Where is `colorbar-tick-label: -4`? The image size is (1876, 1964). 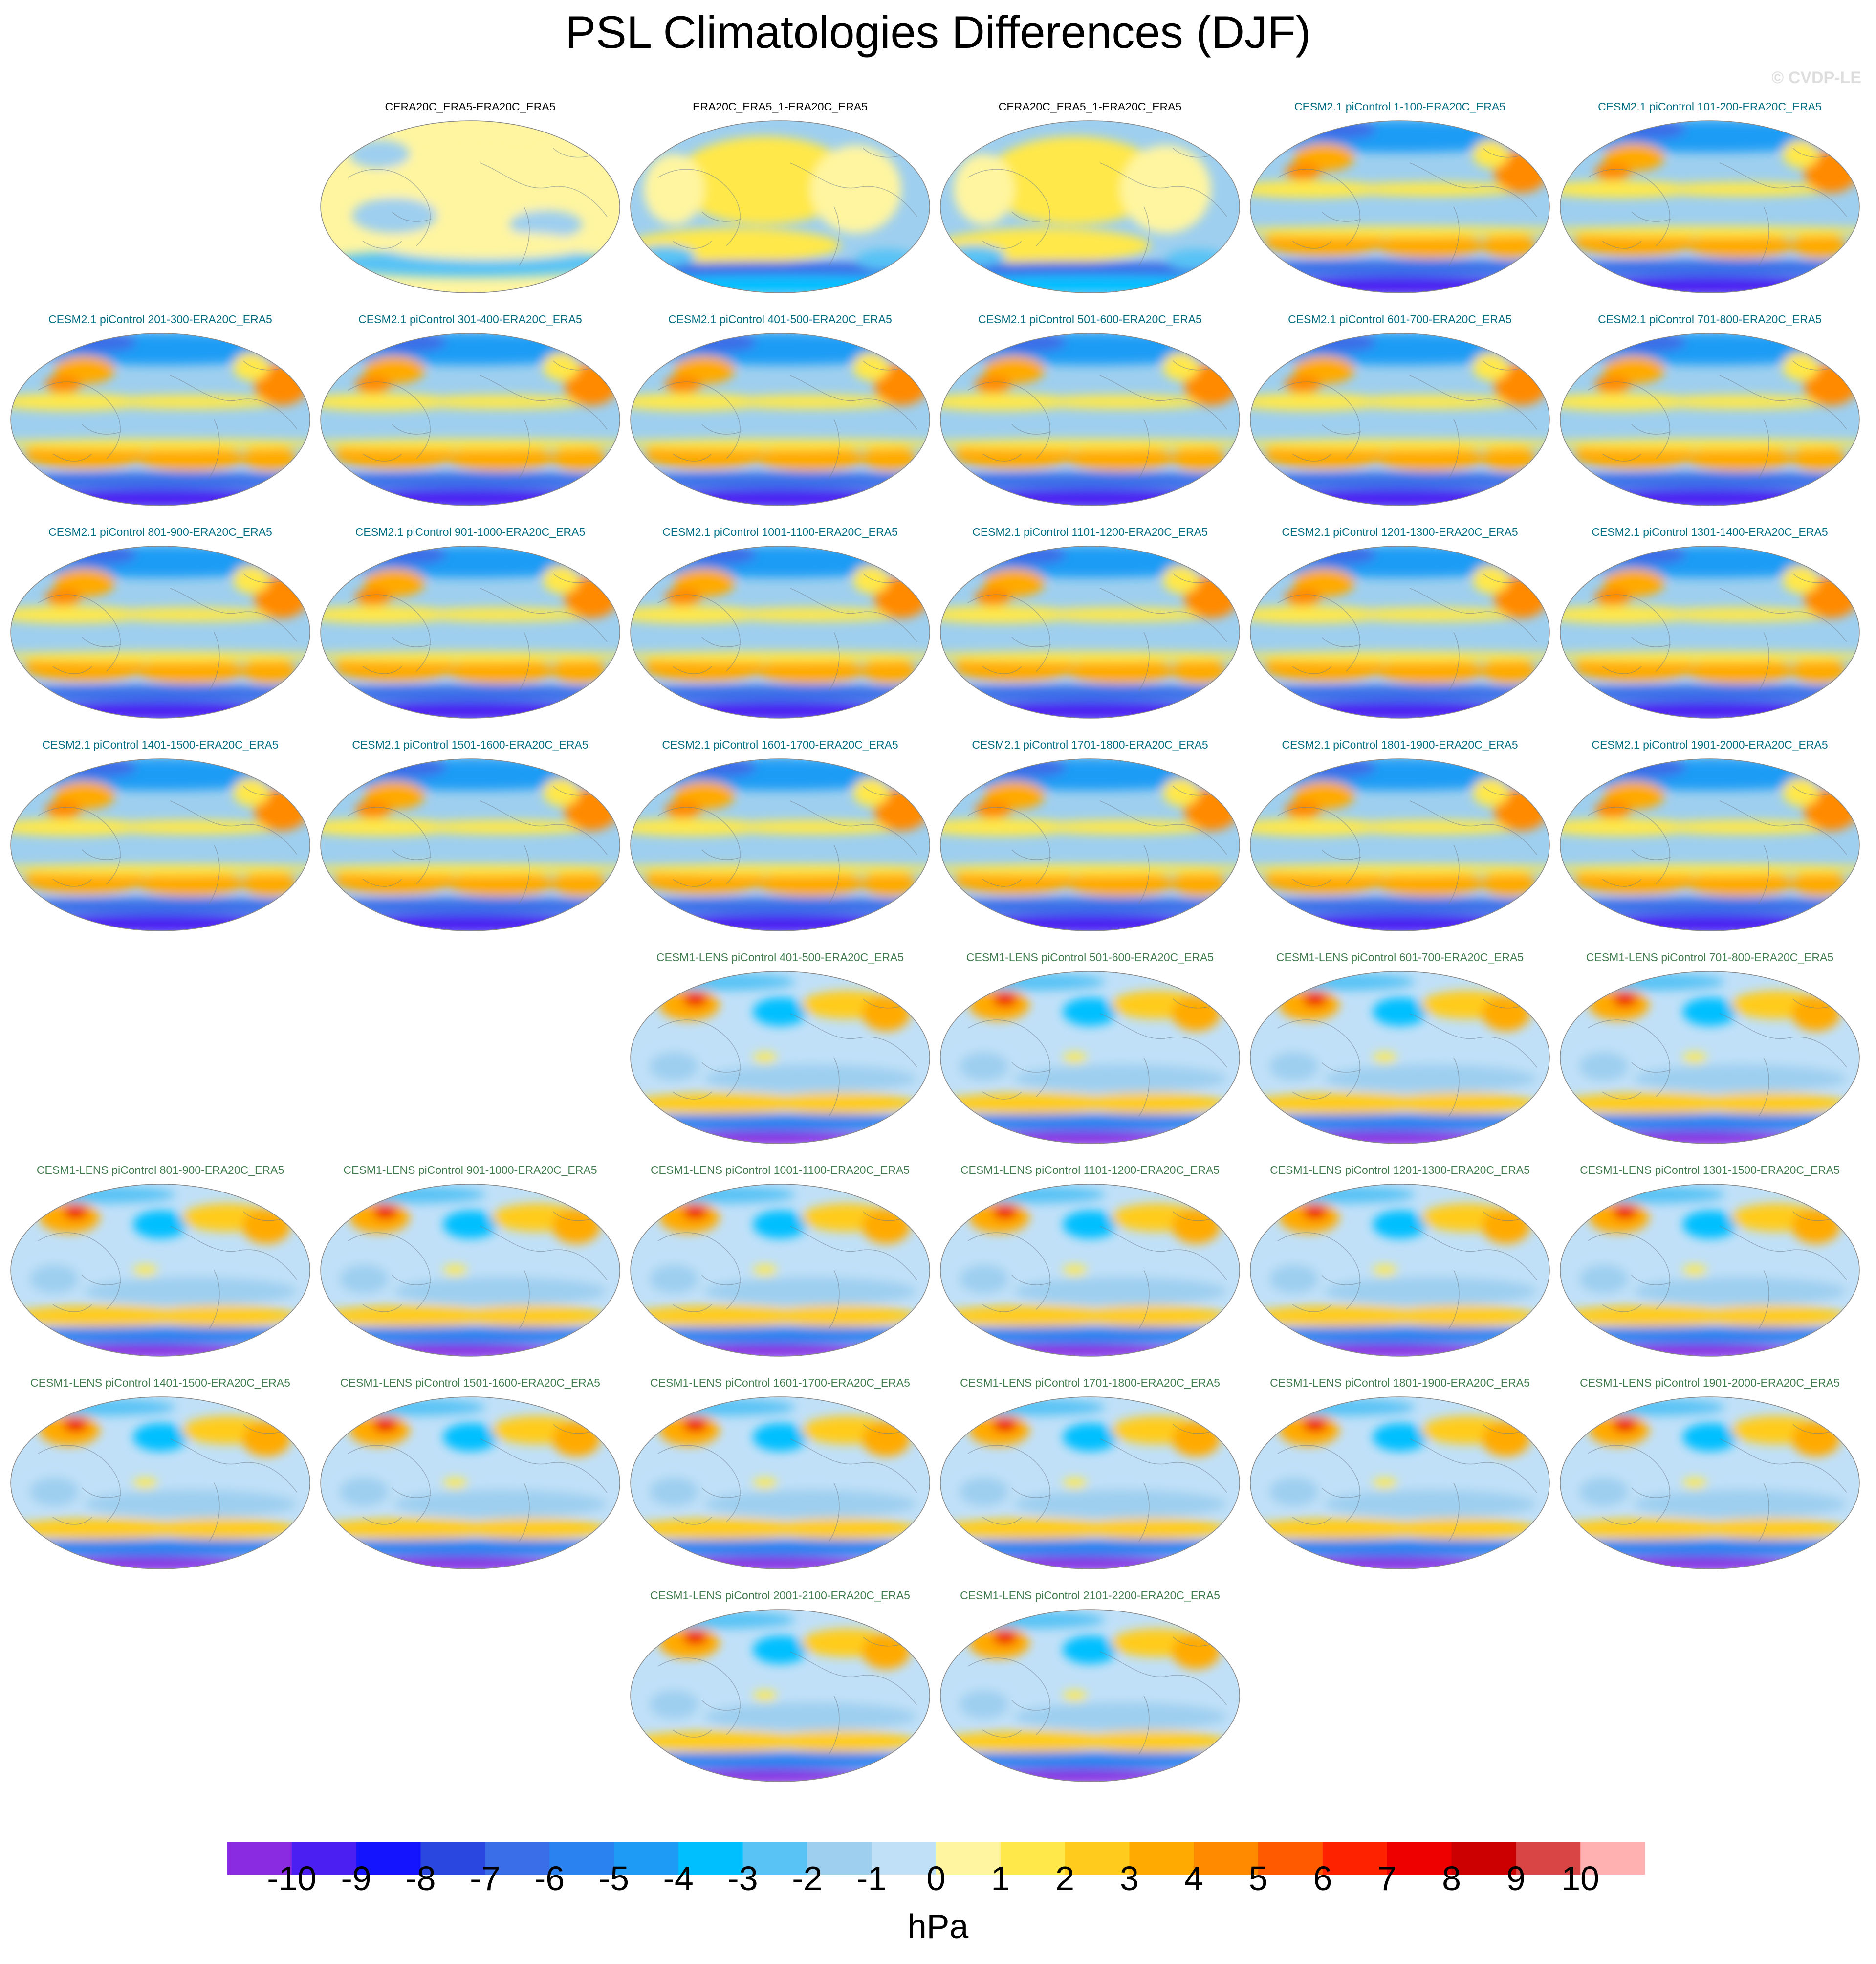
colorbar-tick-label: -4 is located at coordinates (678, 1878).